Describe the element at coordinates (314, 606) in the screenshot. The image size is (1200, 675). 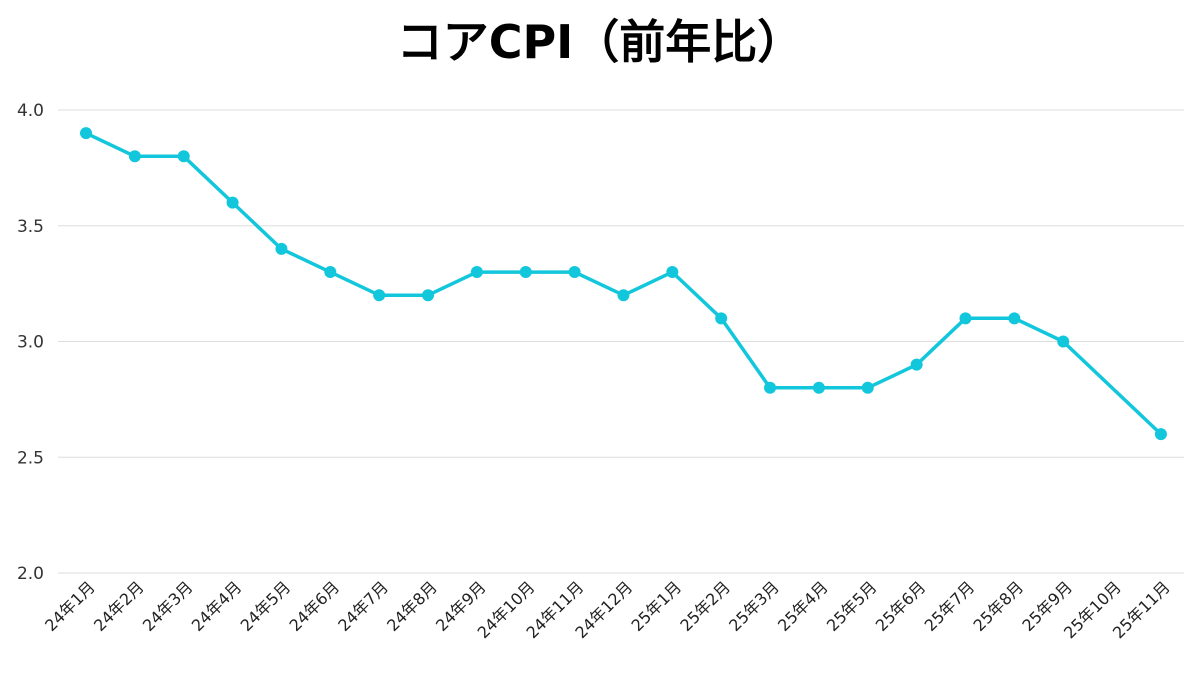
I see `x-tick-label: 24年6月` at that location.